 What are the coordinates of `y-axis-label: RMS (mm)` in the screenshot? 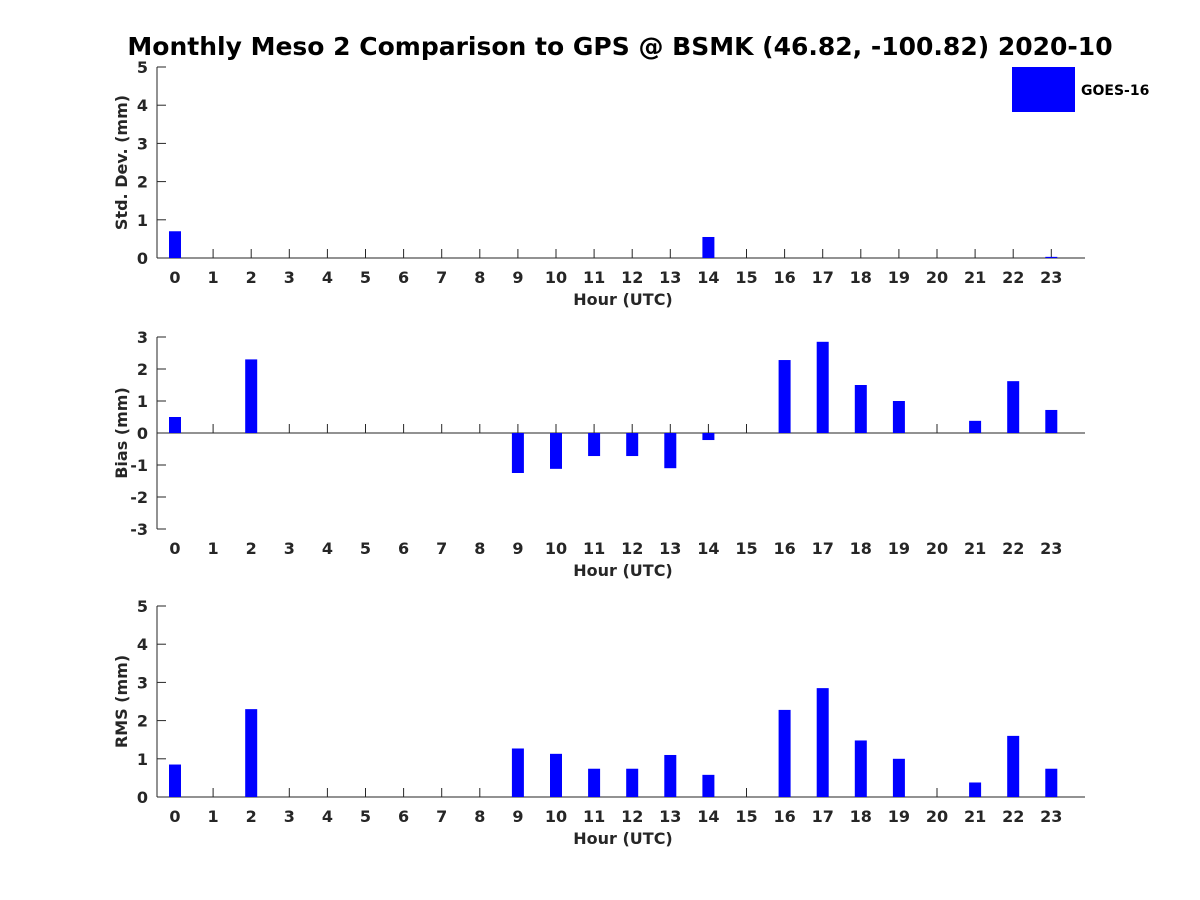 It's located at (121, 701).